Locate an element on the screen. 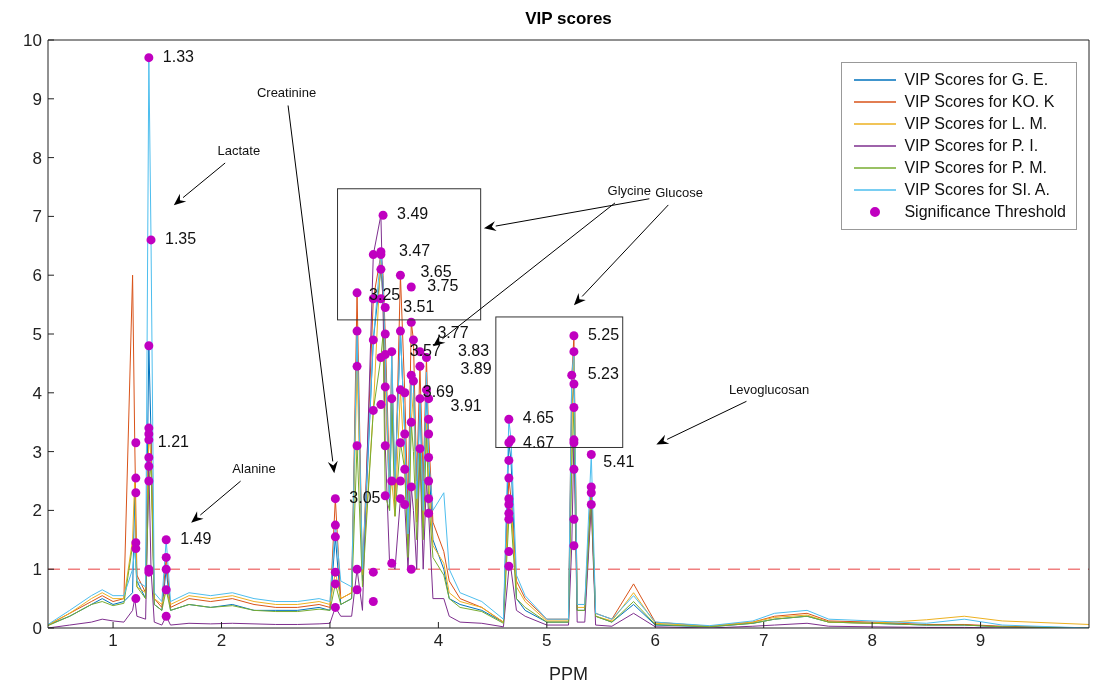 Image resolution: width=1105 pixels, height=691 pixels. x-tick-label: 8 is located at coordinates (872, 641).